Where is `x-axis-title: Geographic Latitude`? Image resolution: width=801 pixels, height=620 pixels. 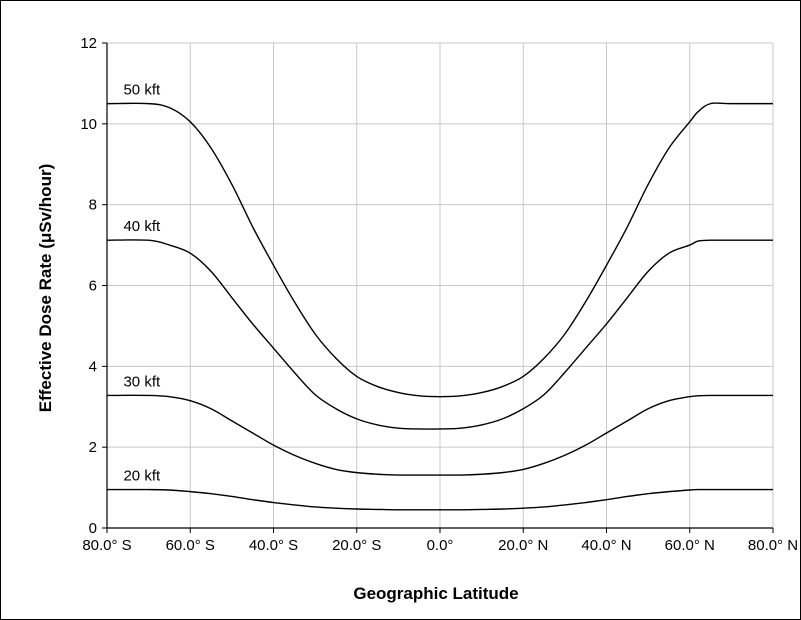 x-axis-title: Geographic Latitude is located at coordinates (435, 593).